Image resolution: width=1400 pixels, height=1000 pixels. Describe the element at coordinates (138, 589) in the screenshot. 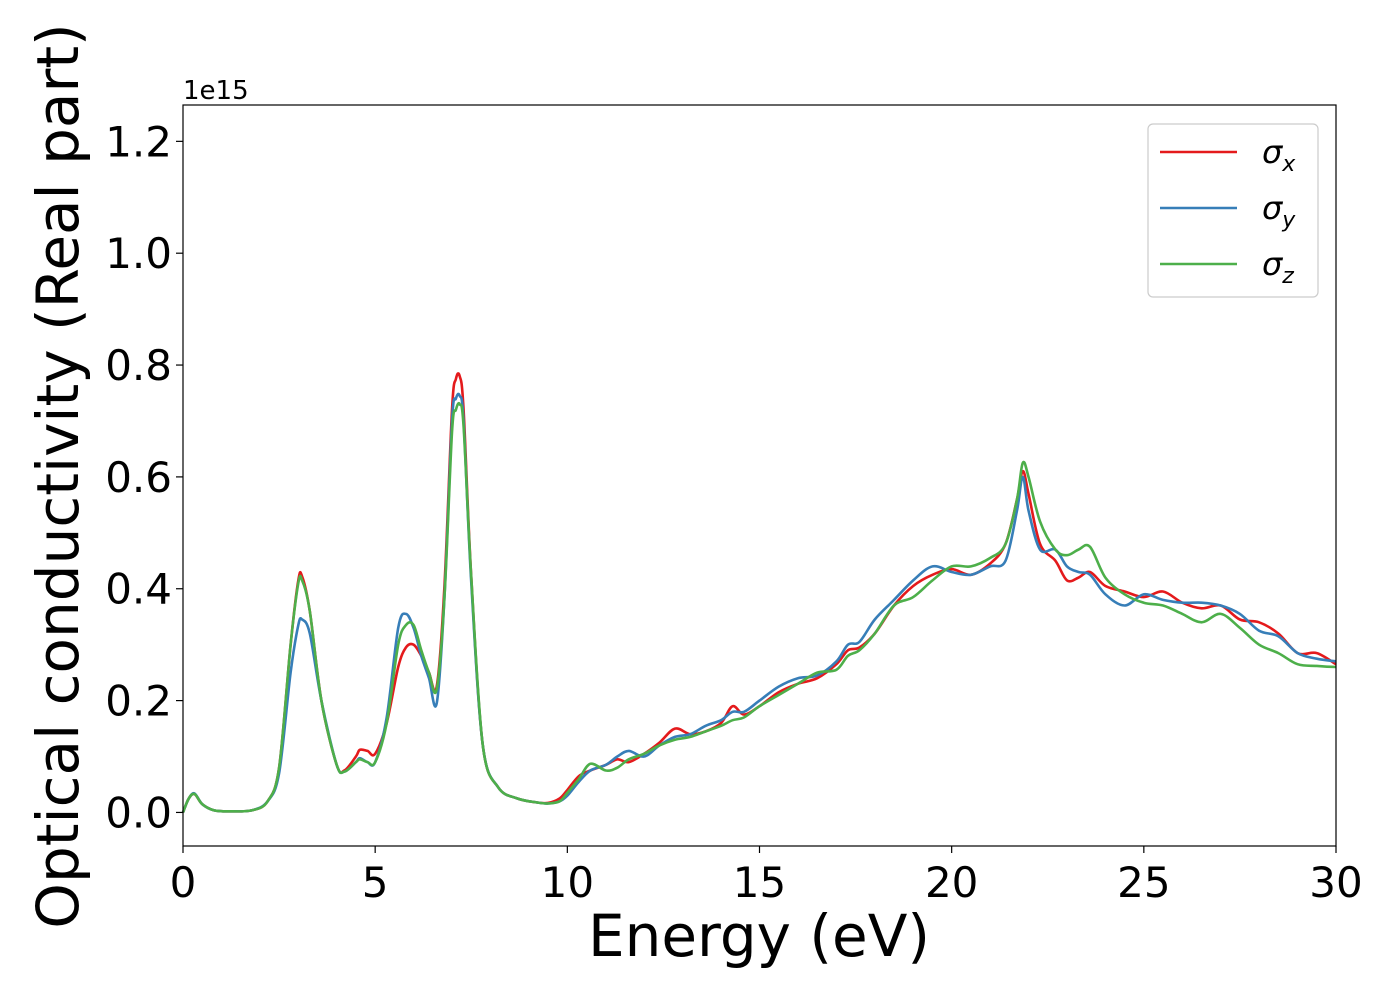

I see `y-tick-label: 0.4` at that location.